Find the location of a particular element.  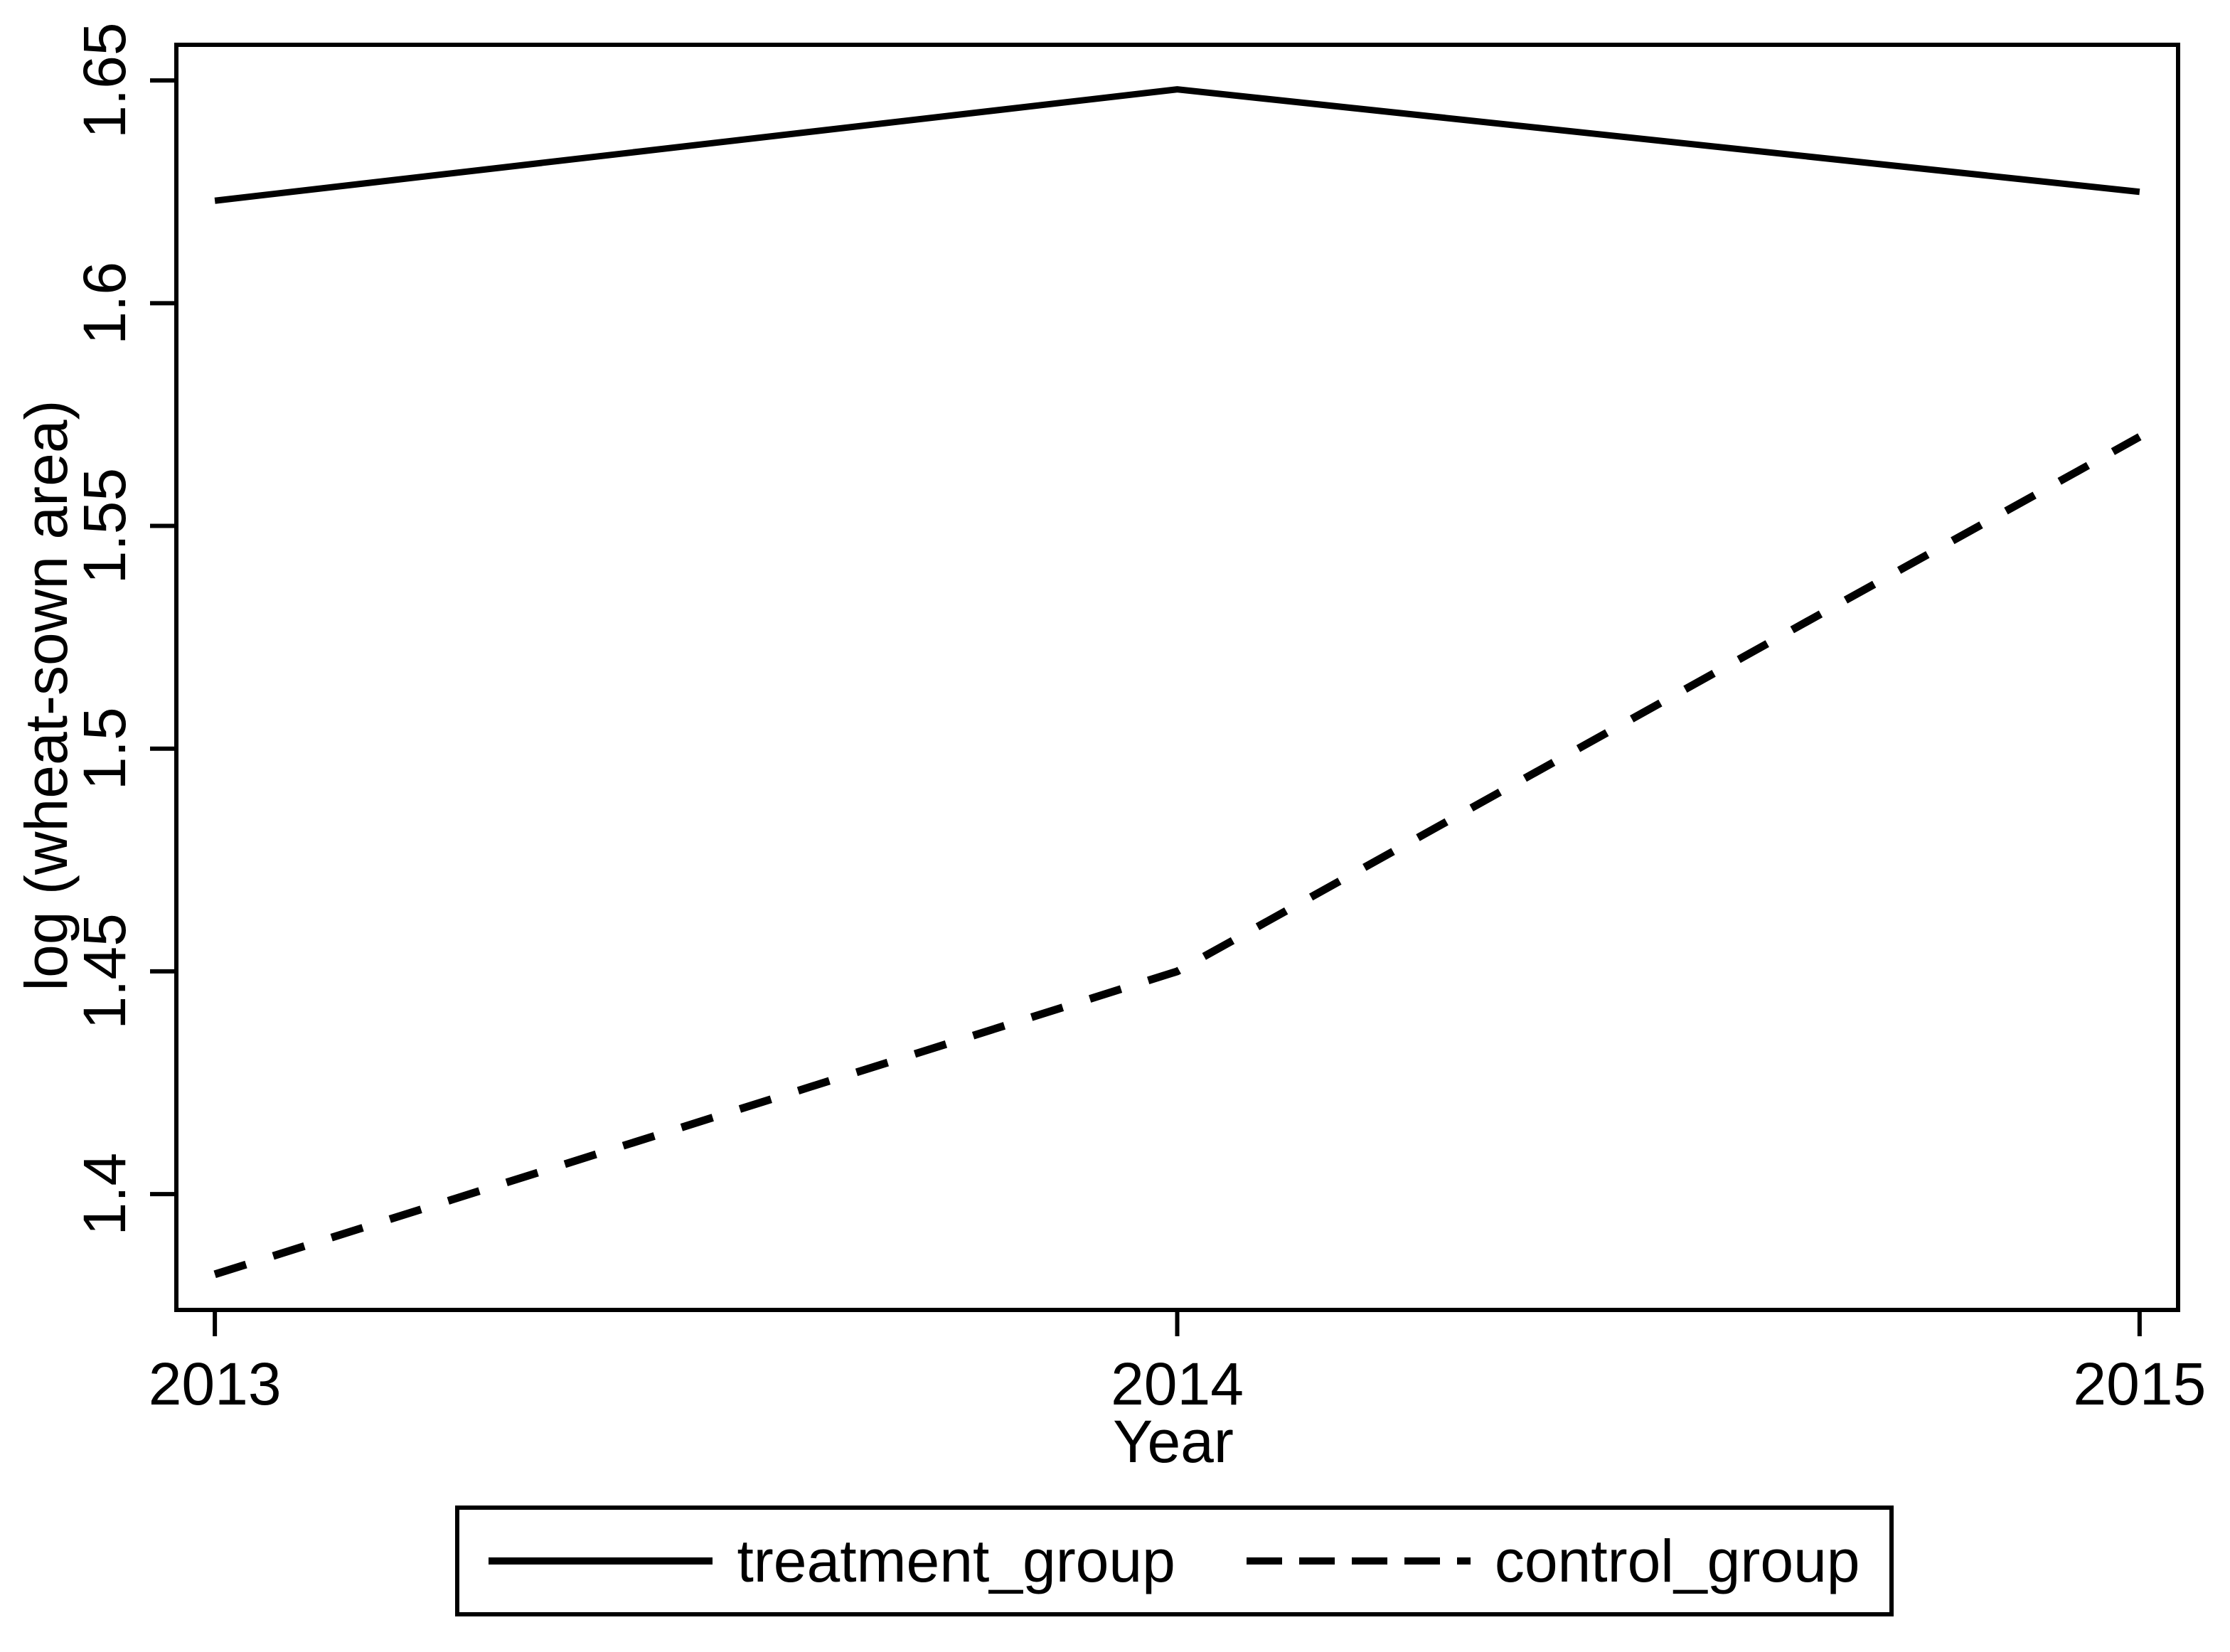

y-tick-label: 1.5 is located at coordinates (105, 748).